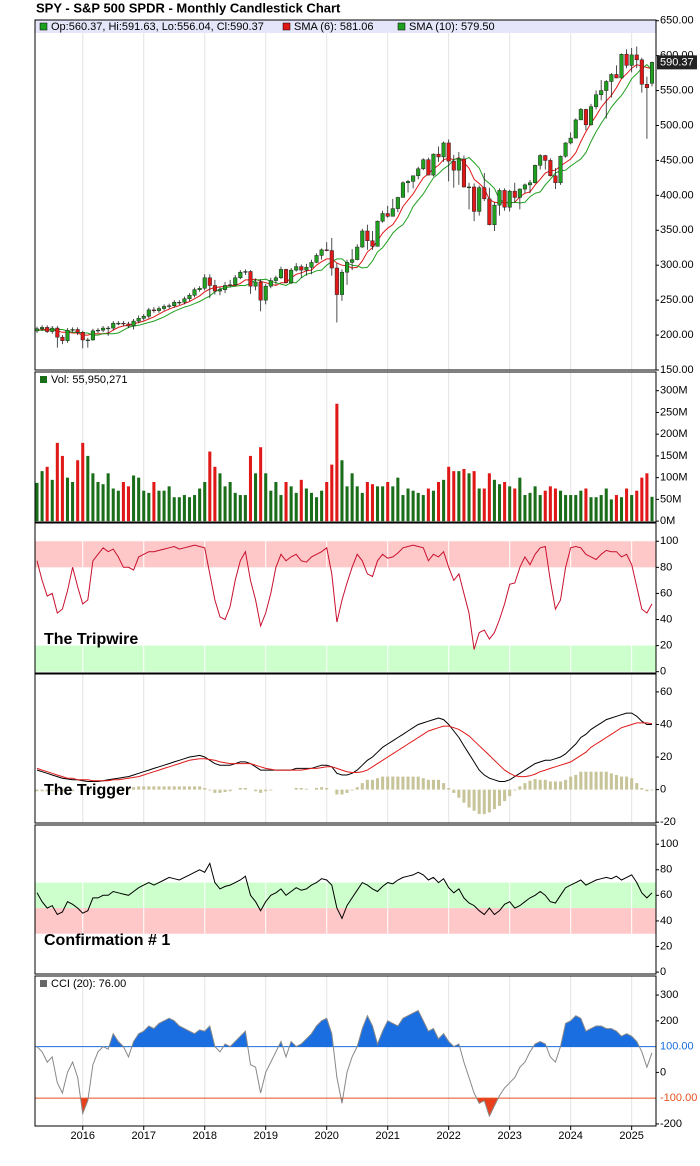 This screenshot has height=1166, width=700. What do you see at coordinates (669, 995) in the screenshot?
I see `y-tick-label: 300` at bounding box center [669, 995].